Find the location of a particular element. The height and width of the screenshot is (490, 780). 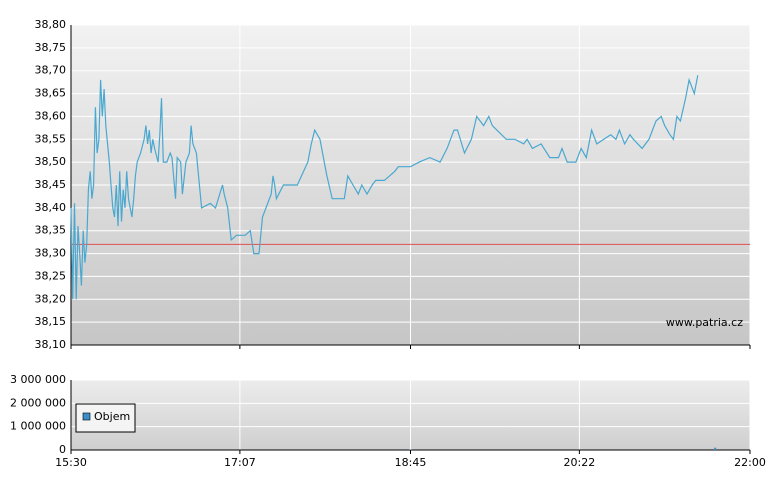

y-tick-label: 38,60 is located at coordinates (51, 115).